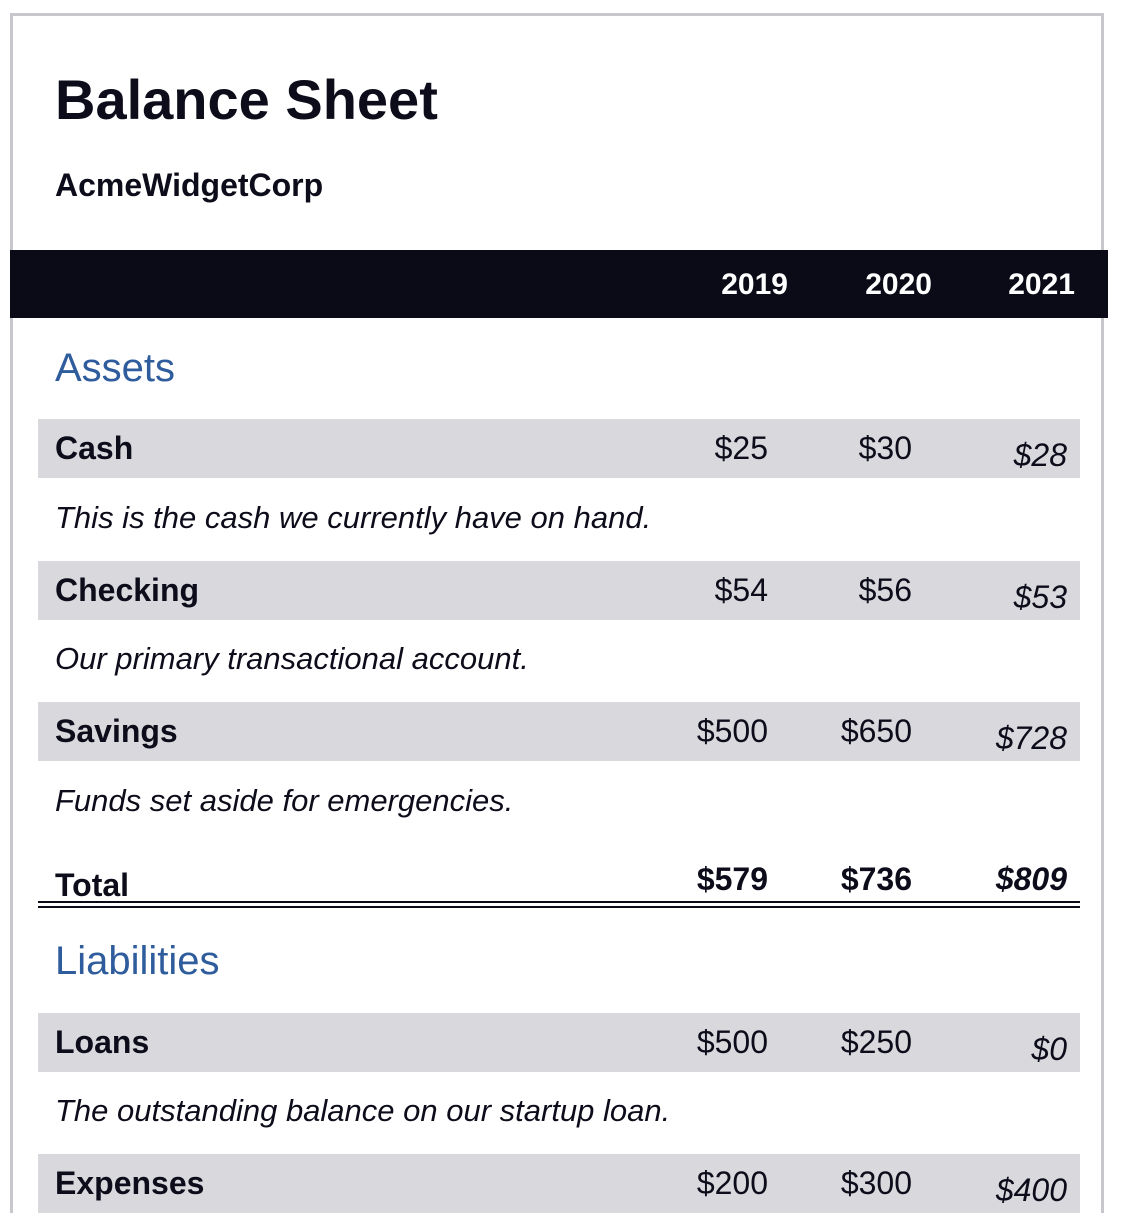  What do you see at coordinates (885, 448) in the screenshot?
I see `value-2020: $30` at bounding box center [885, 448].